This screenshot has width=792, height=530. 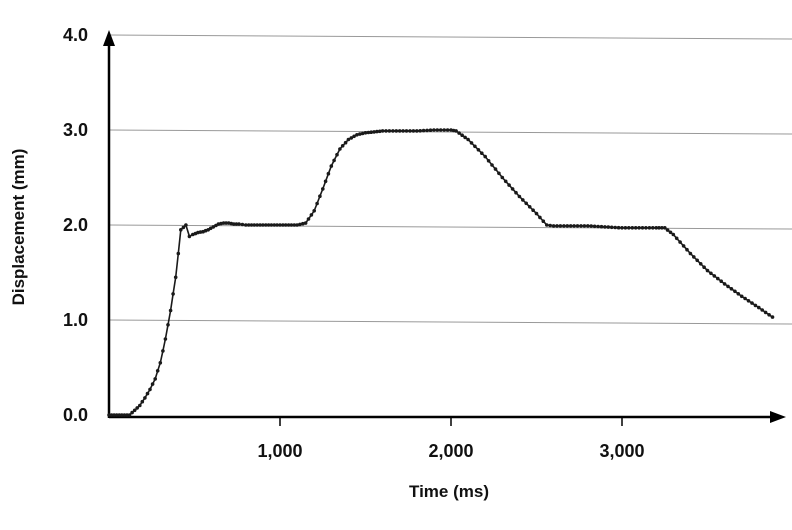 What do you see at coordinates (621, 451) in the screenshot?
I see `x-tick-label: 3,000` at bounding box center [621, 451].